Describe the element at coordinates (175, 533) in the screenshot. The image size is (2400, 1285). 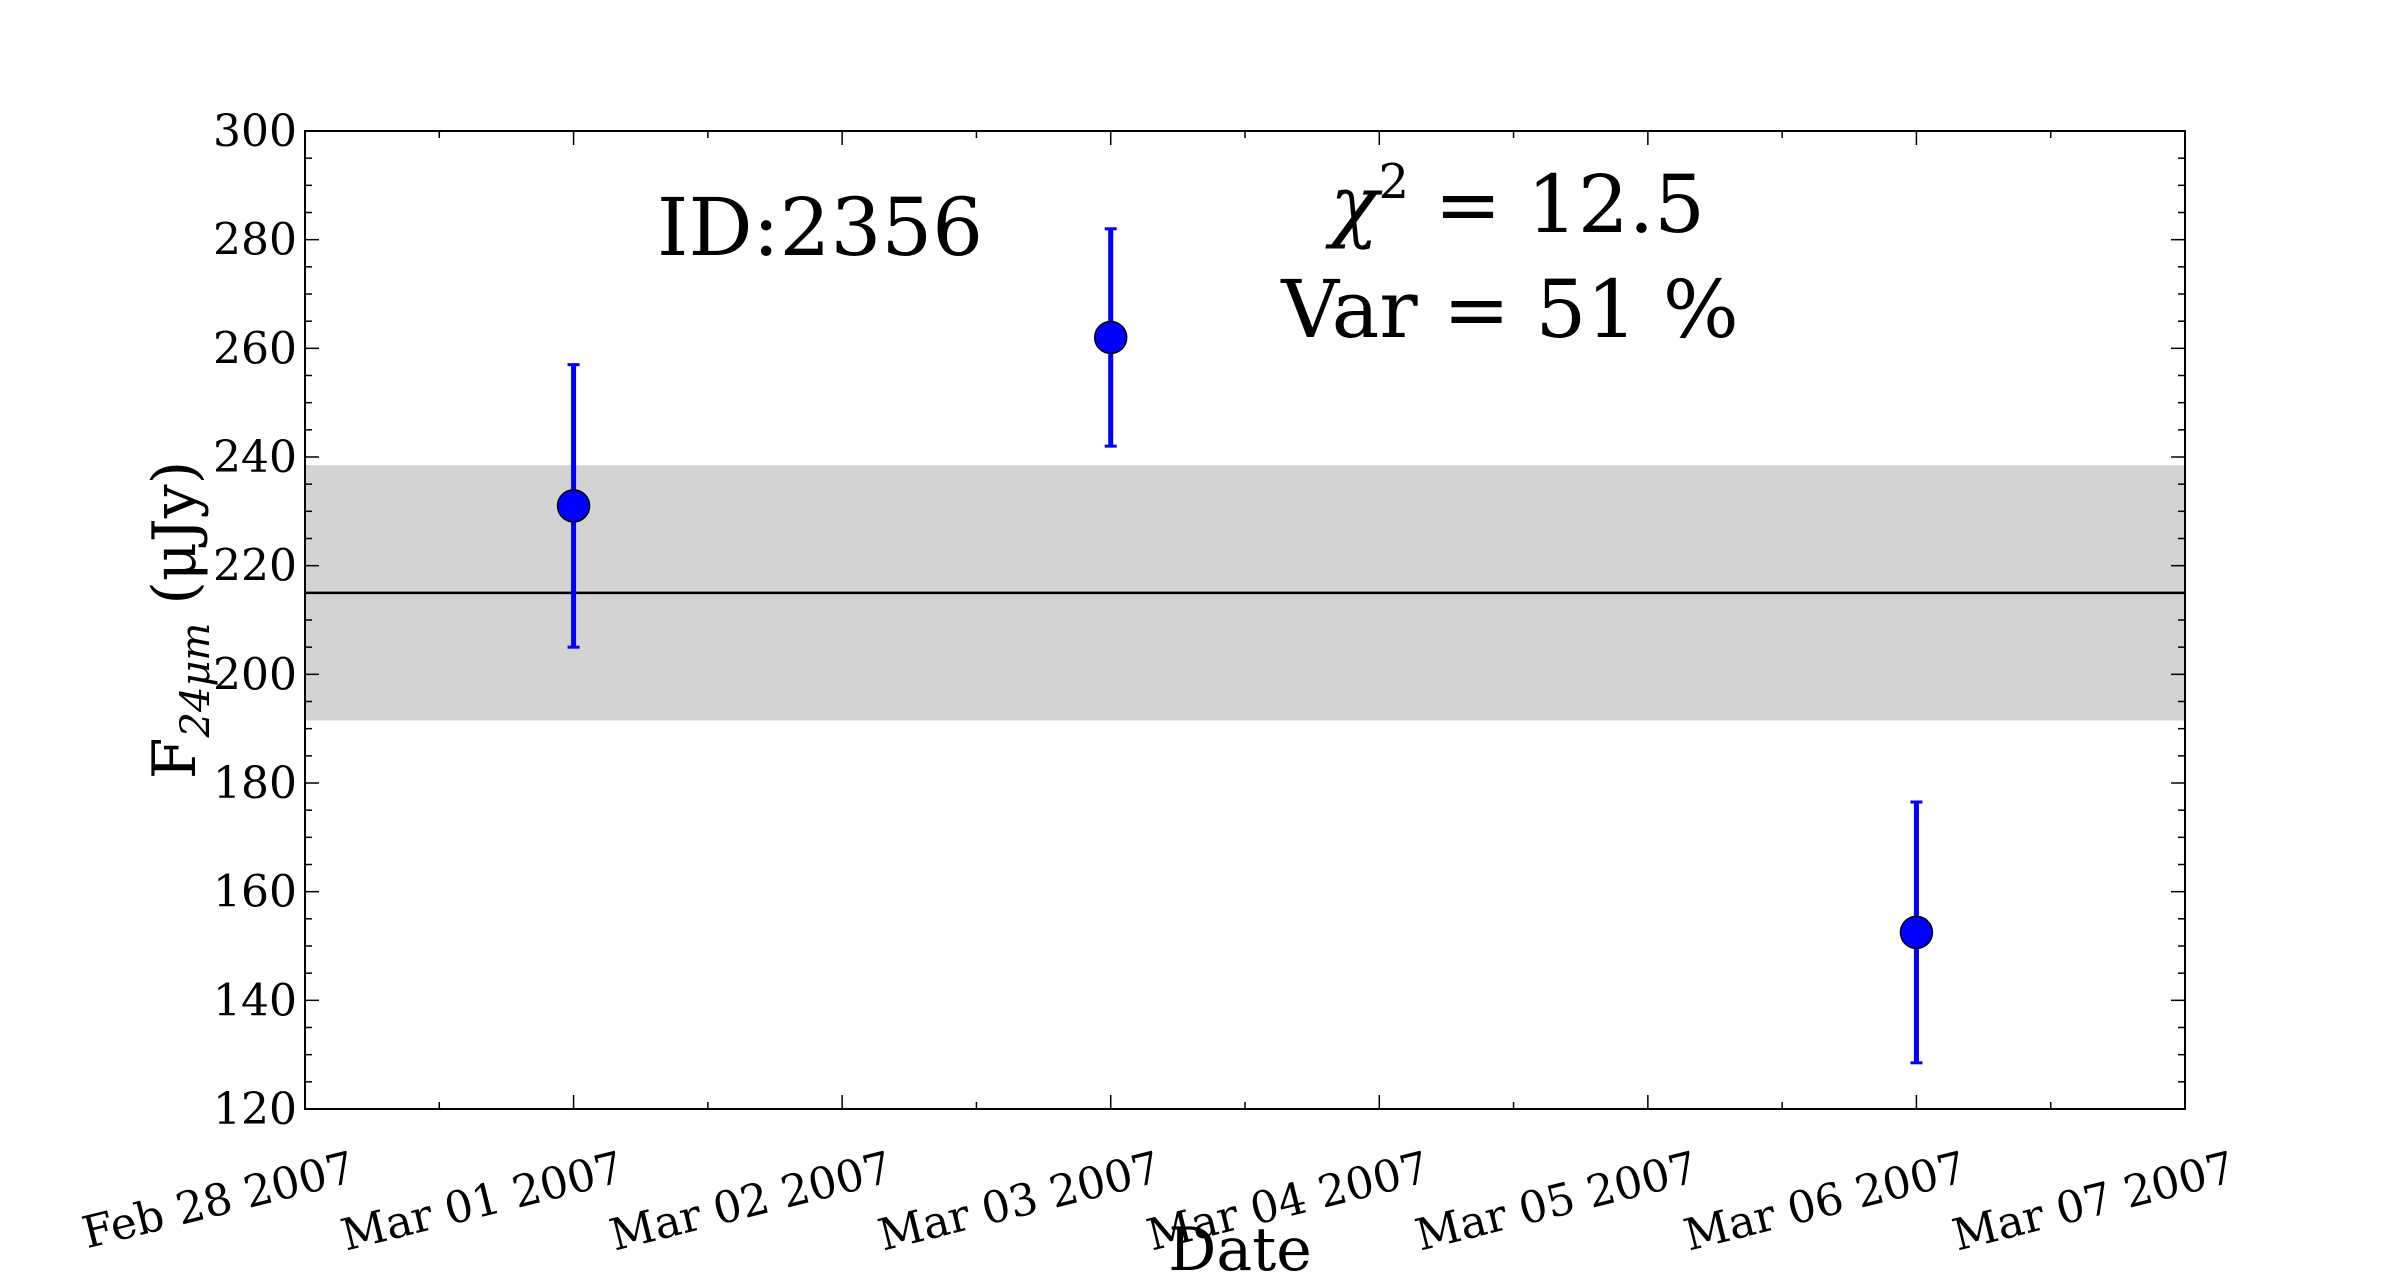
I see `y-label-unit: (μJy)` at that location.